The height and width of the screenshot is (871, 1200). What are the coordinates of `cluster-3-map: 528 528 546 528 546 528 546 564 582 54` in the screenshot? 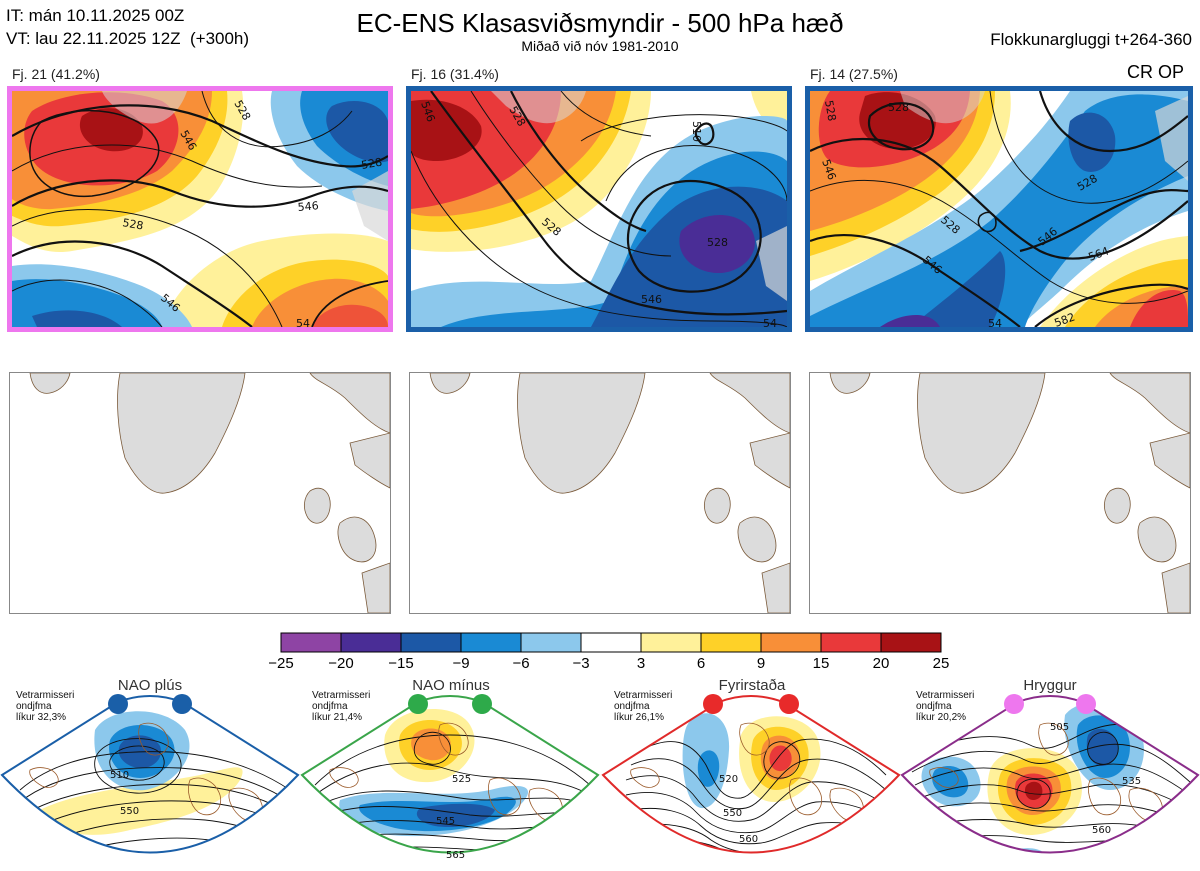 It's located at (999, 209).